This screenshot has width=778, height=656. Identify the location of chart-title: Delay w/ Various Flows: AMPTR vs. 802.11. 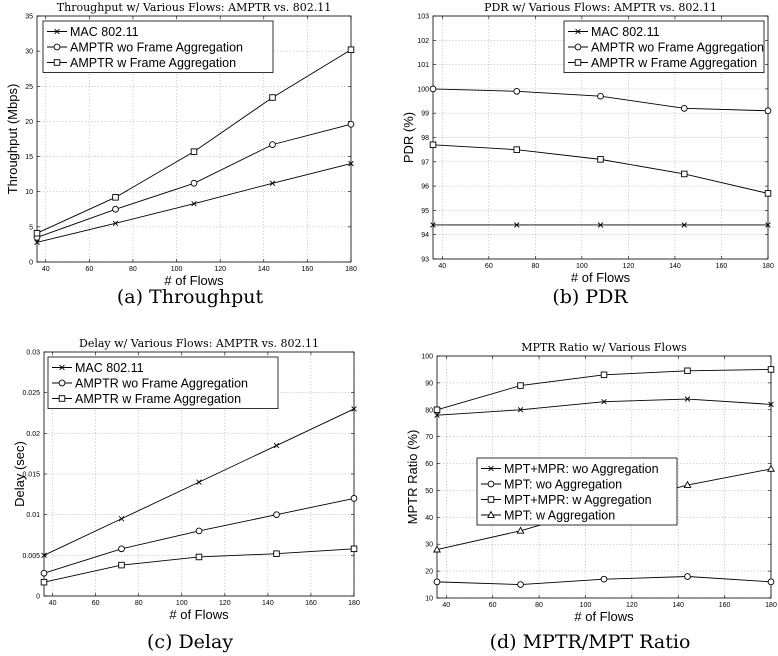
(199, 343).